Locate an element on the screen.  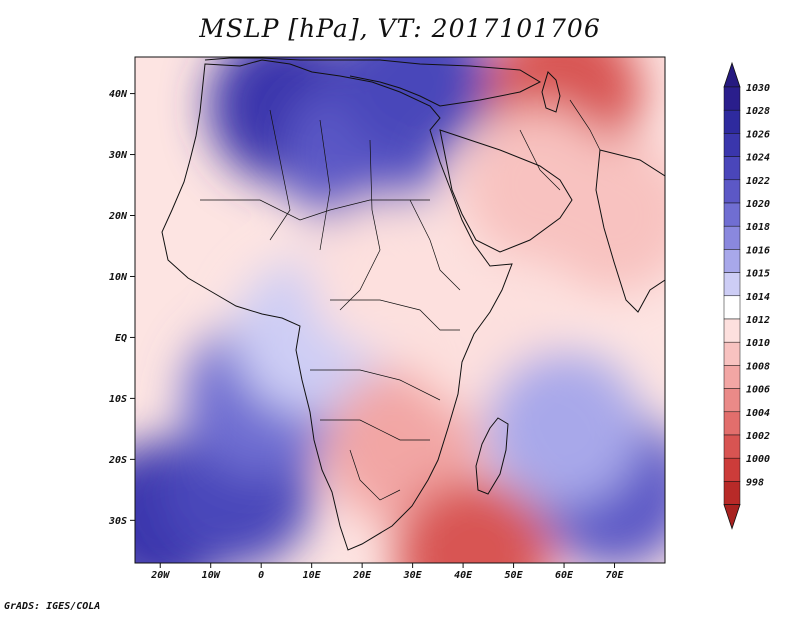
lat-tick-label: 10N is located at coordinates (118, 277).